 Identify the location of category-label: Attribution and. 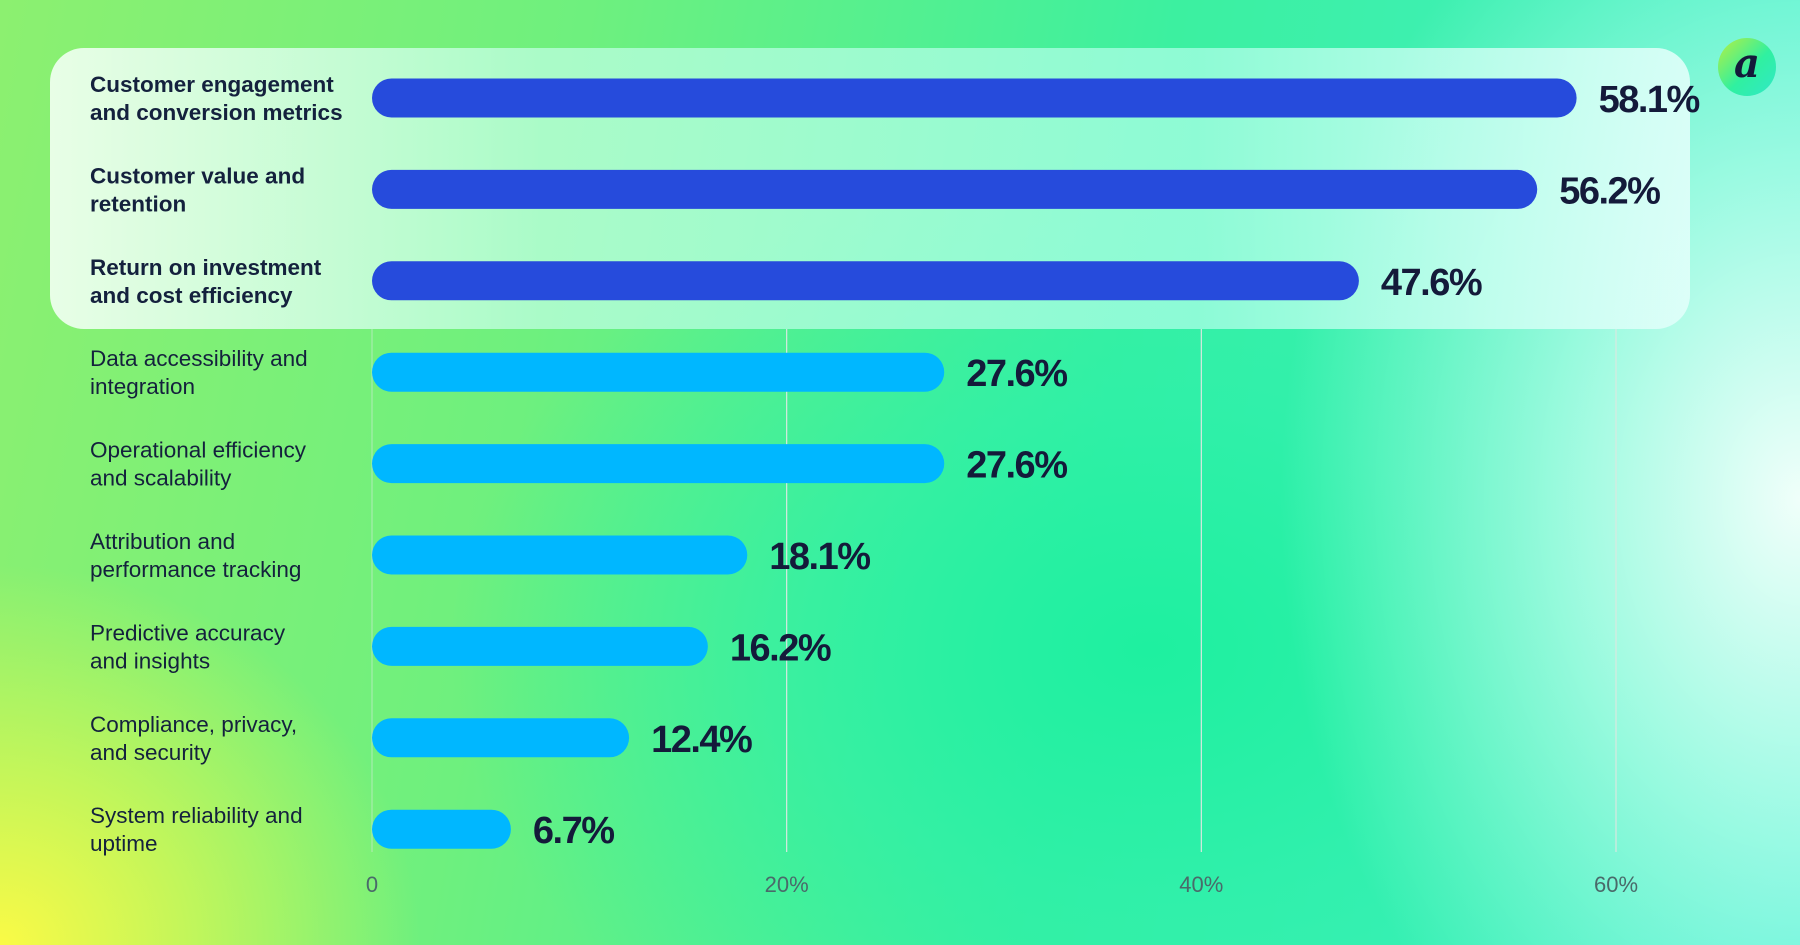
(162, 541).